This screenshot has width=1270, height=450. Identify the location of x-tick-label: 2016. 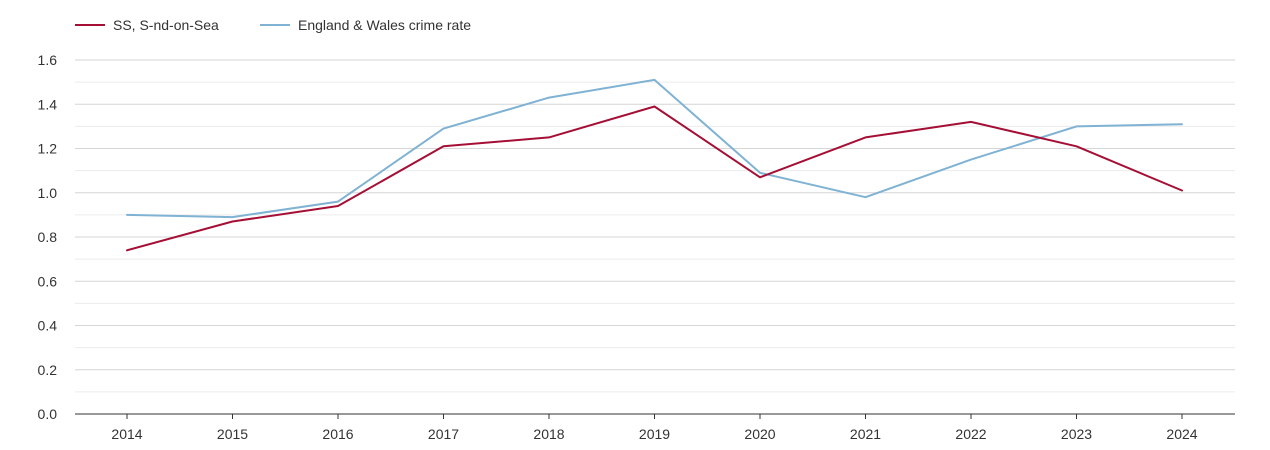
(337, 434).